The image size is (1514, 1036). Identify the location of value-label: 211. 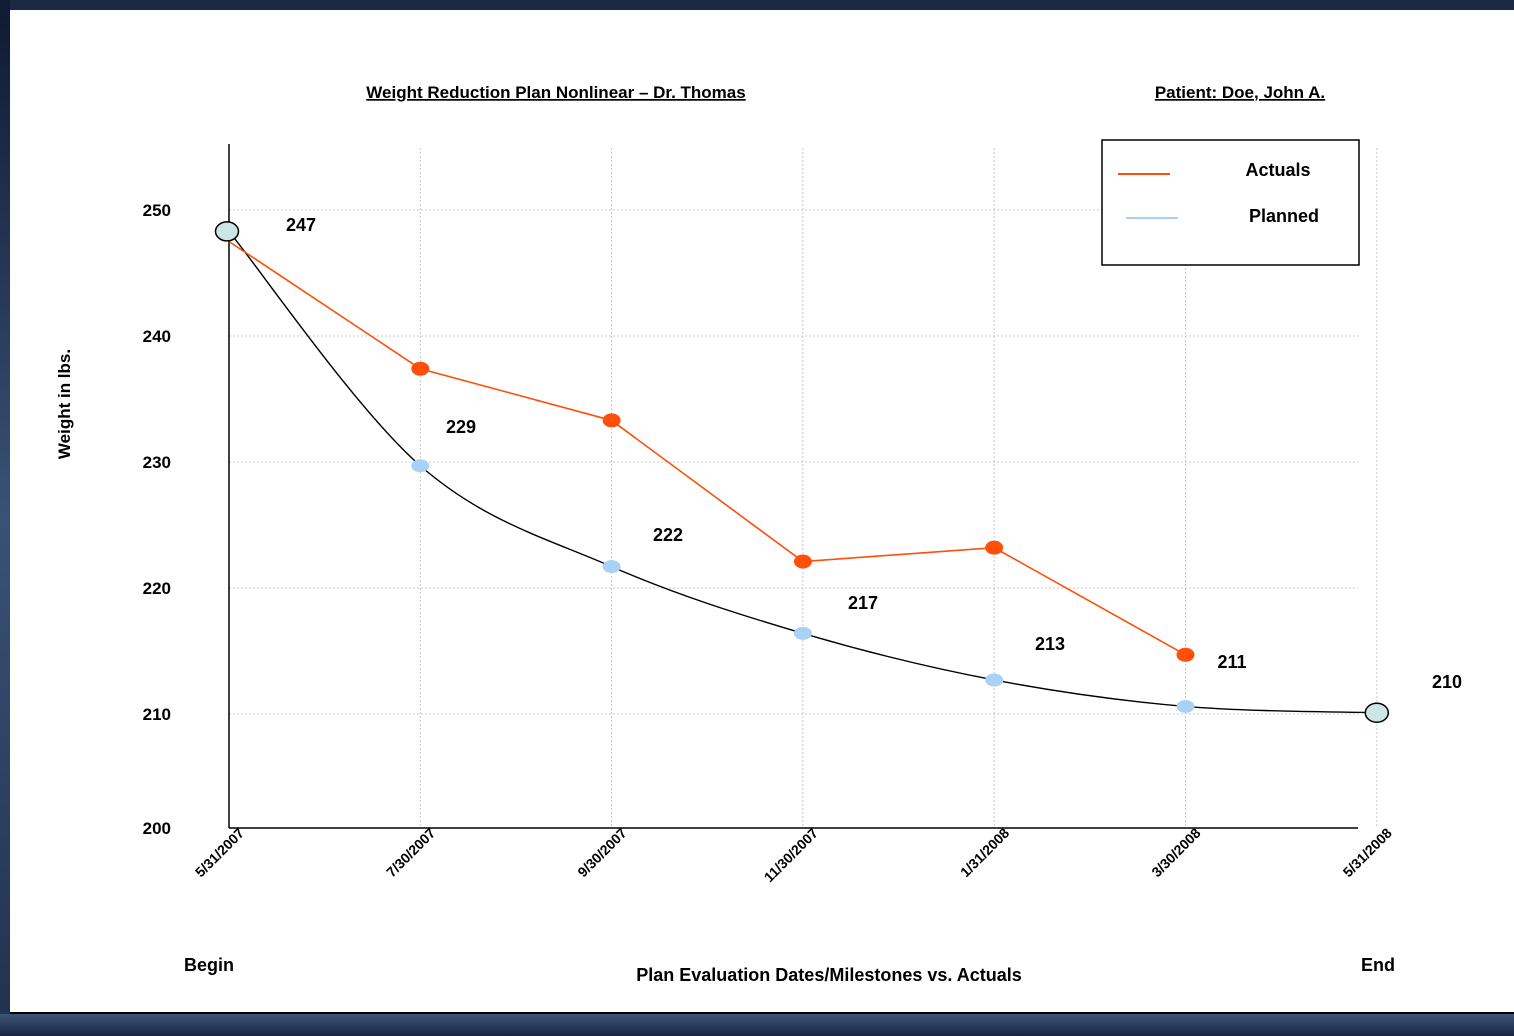
(1231, 662).